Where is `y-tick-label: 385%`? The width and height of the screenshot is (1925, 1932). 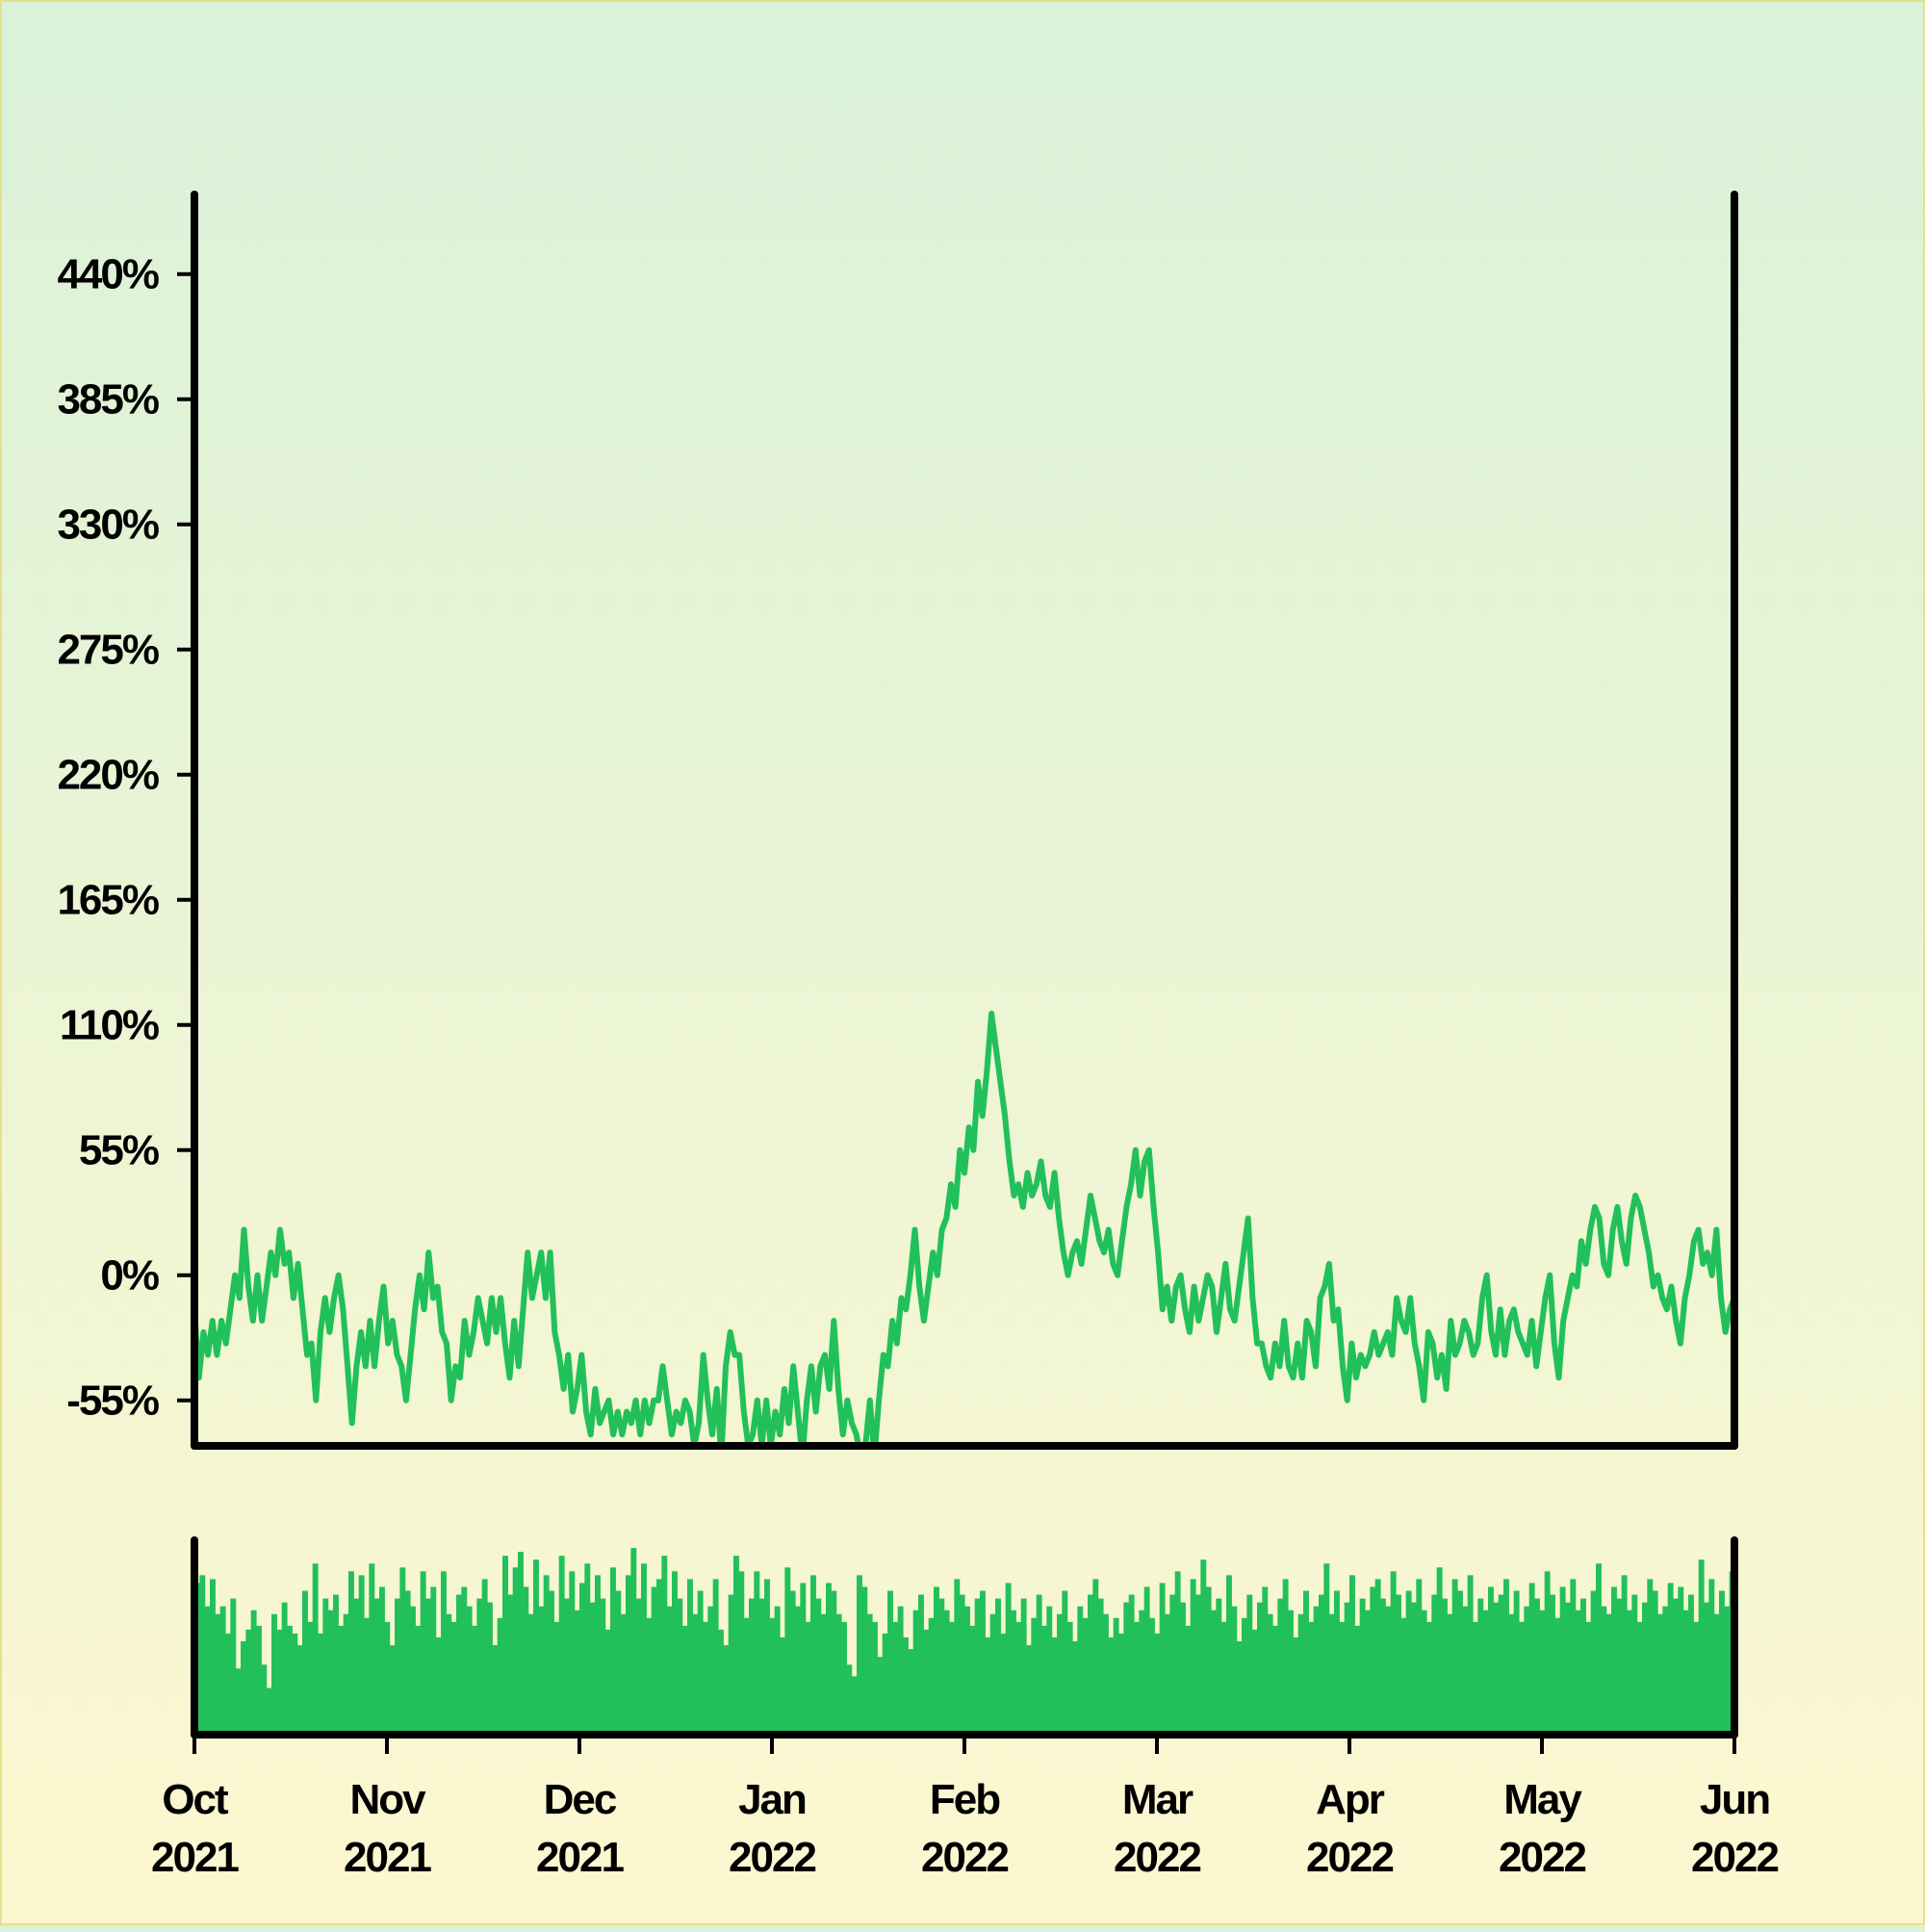 y-tick-label: 385% is located at coordinates (107, 400).